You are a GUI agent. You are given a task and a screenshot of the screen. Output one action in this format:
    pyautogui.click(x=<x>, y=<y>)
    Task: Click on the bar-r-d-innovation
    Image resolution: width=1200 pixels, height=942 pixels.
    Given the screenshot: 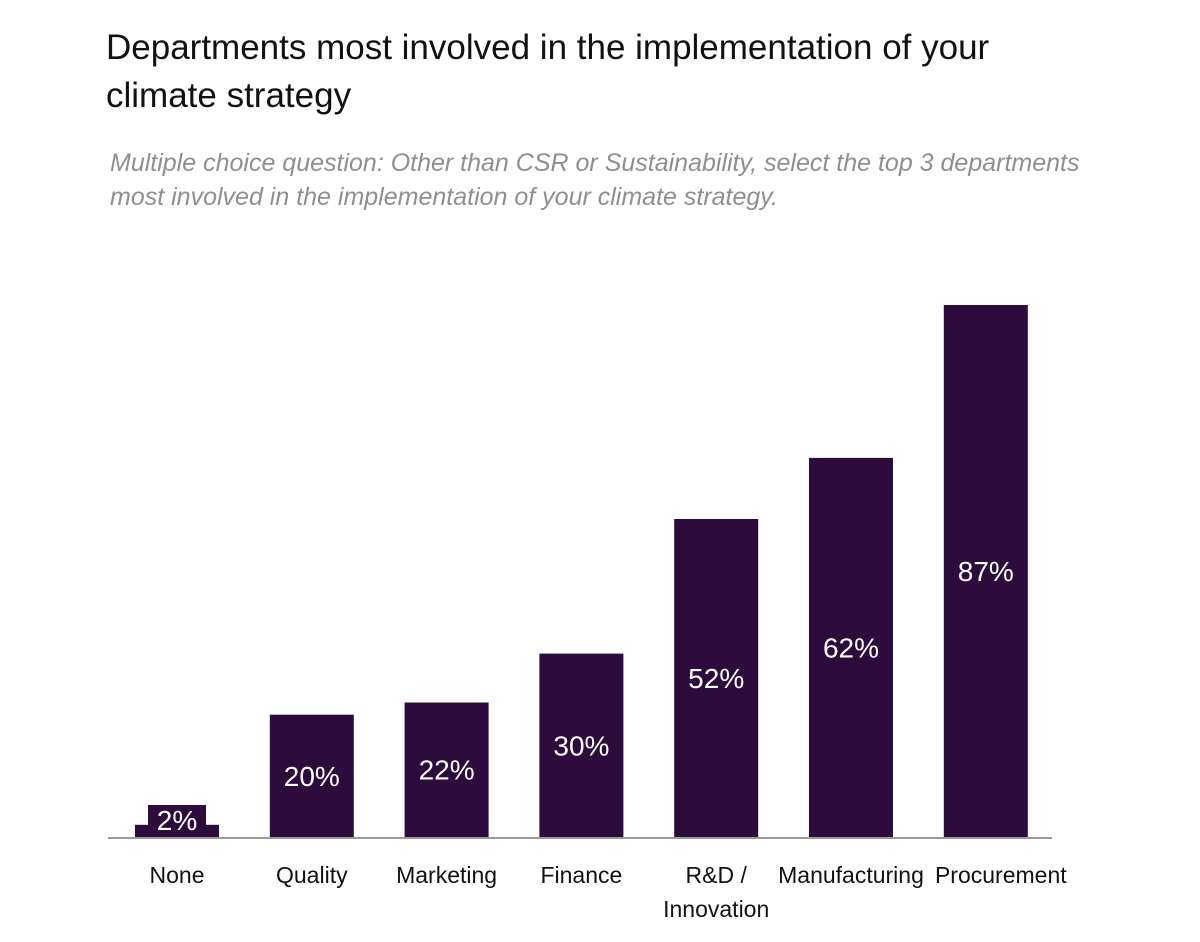 What is the action you would take?
    pyautogui.click(x=716, y=678)
    